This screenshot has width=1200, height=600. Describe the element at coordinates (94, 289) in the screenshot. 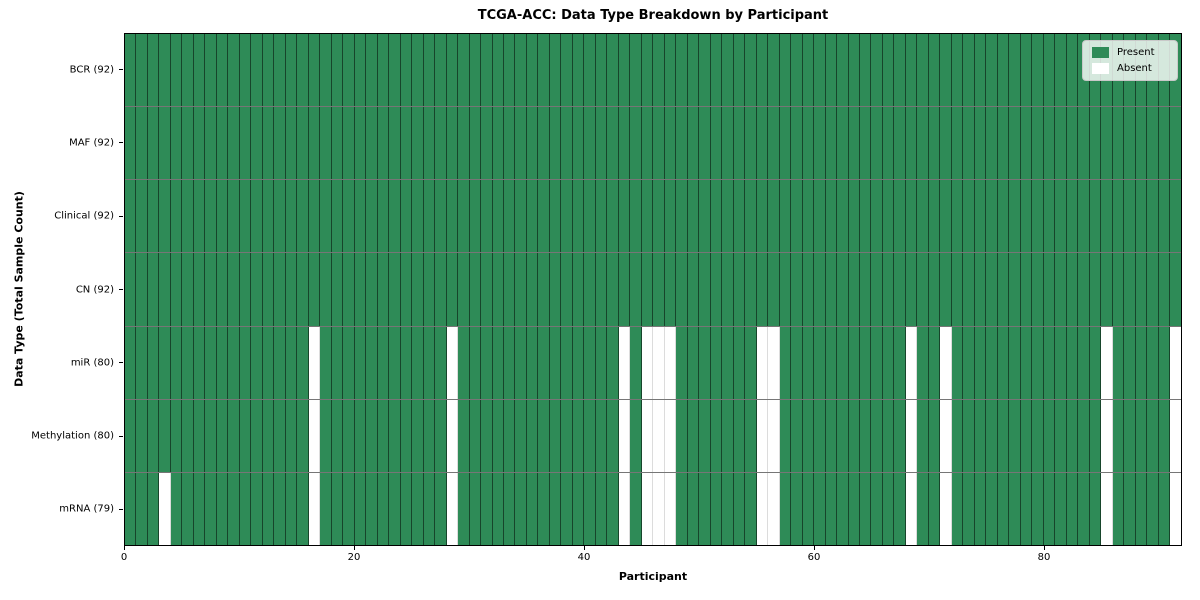

I see `y-tick-label: CN (92)` at that location.